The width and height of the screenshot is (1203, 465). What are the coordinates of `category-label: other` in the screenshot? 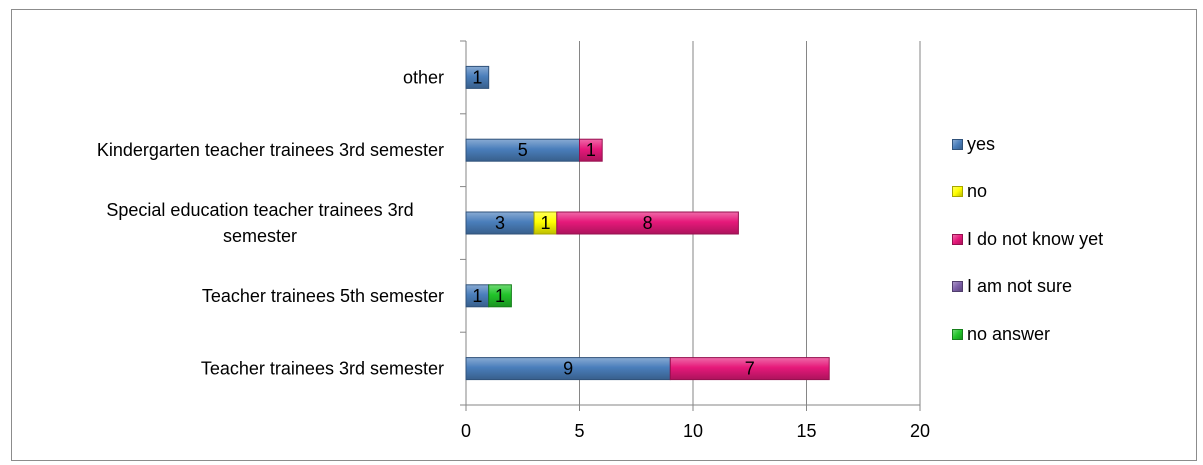 It's located at (423, 77).